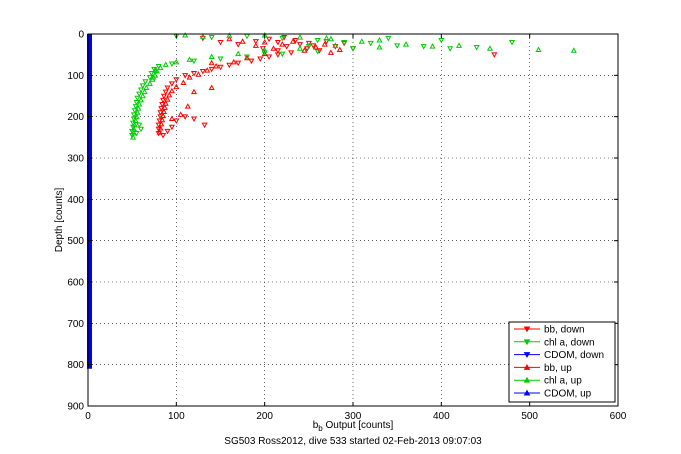  What do you see at coordinates (81, 35) in the screenshot?
I see `y-tick-label: 0` at bounding box center [81, 35].